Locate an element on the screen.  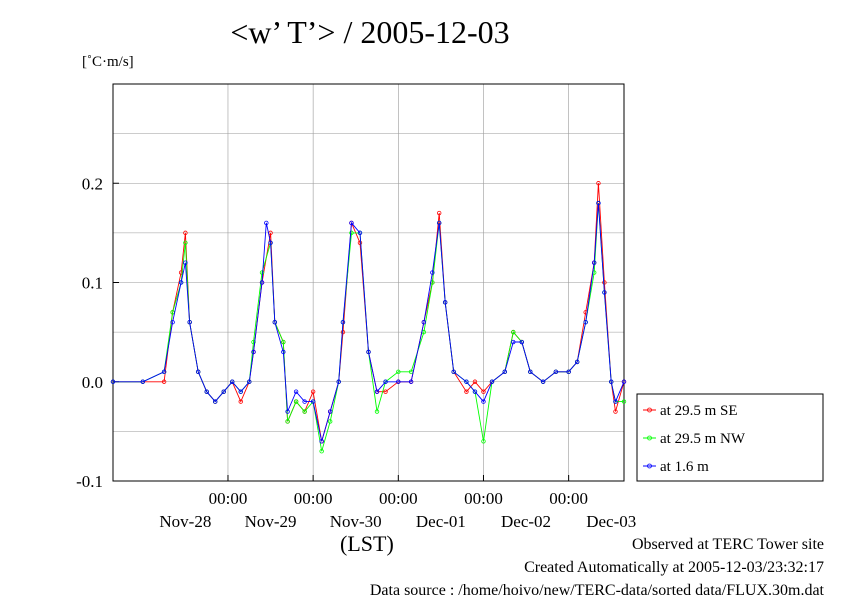
legend: at 29.5 m SE at 29.5 m NW at 1.6 m is located at coordinates (730, 437).